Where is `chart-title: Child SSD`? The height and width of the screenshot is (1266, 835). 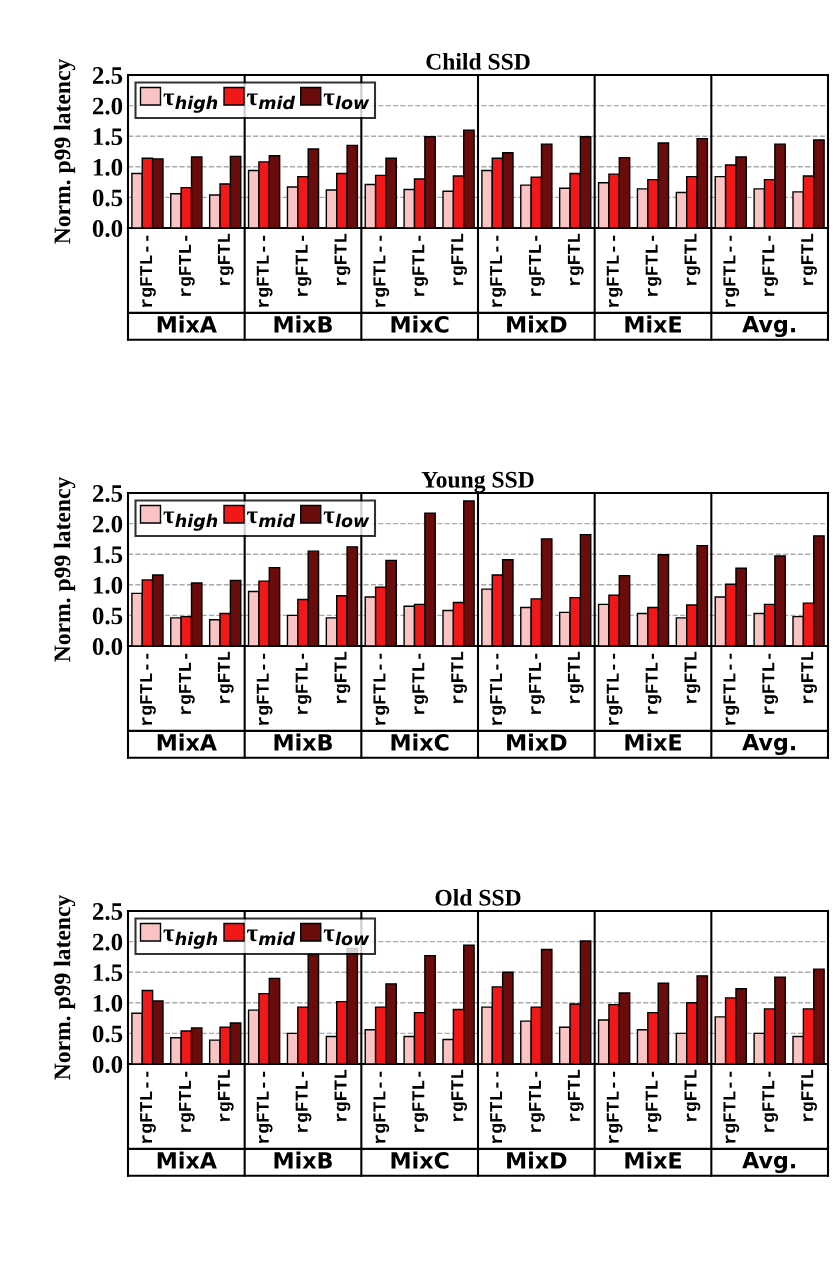
chart-title: Child SSD is located at coordinates (478, 61).